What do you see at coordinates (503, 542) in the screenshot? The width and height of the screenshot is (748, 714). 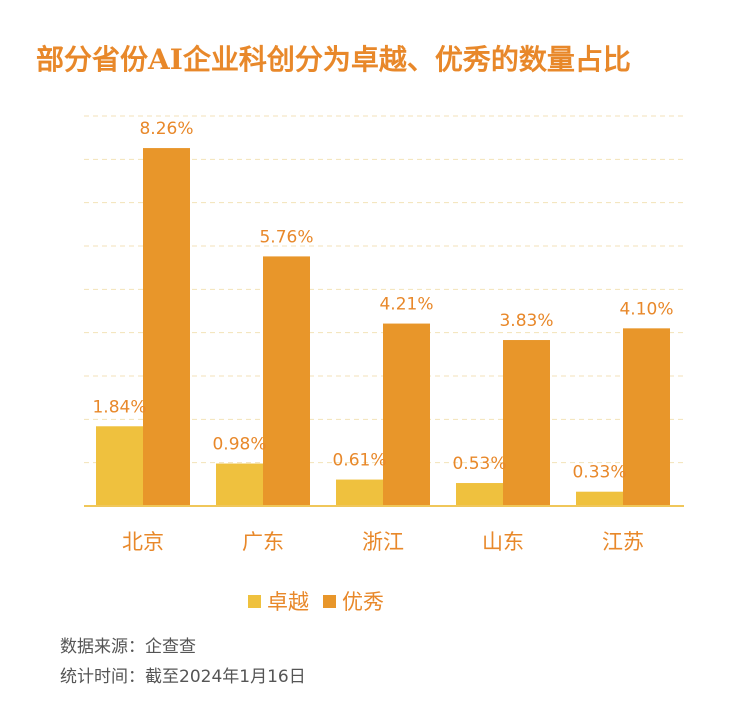 I see `category-label: 山东` at bounding box center [503, 542].